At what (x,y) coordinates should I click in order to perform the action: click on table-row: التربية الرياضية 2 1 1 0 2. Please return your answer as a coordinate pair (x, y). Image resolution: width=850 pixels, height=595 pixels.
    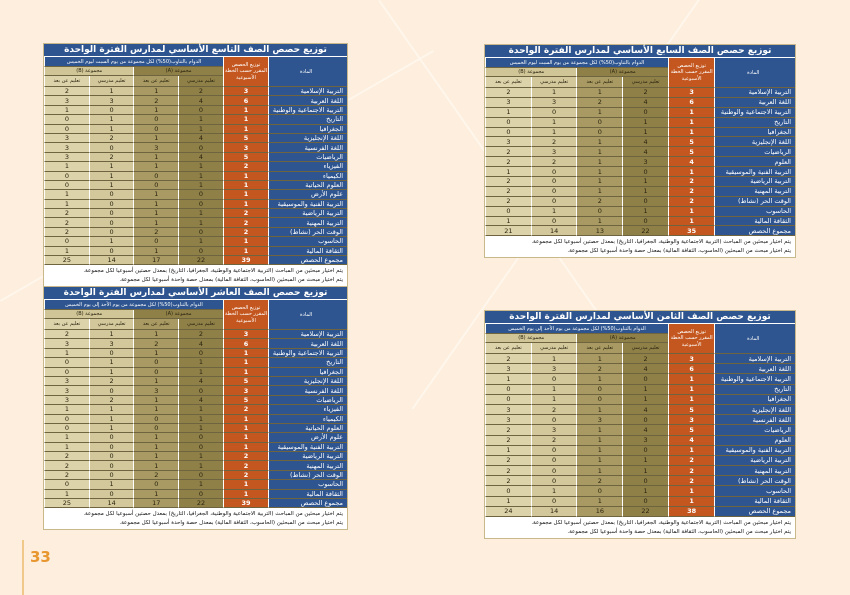
    Looking at the image, I should click on (640, 182).